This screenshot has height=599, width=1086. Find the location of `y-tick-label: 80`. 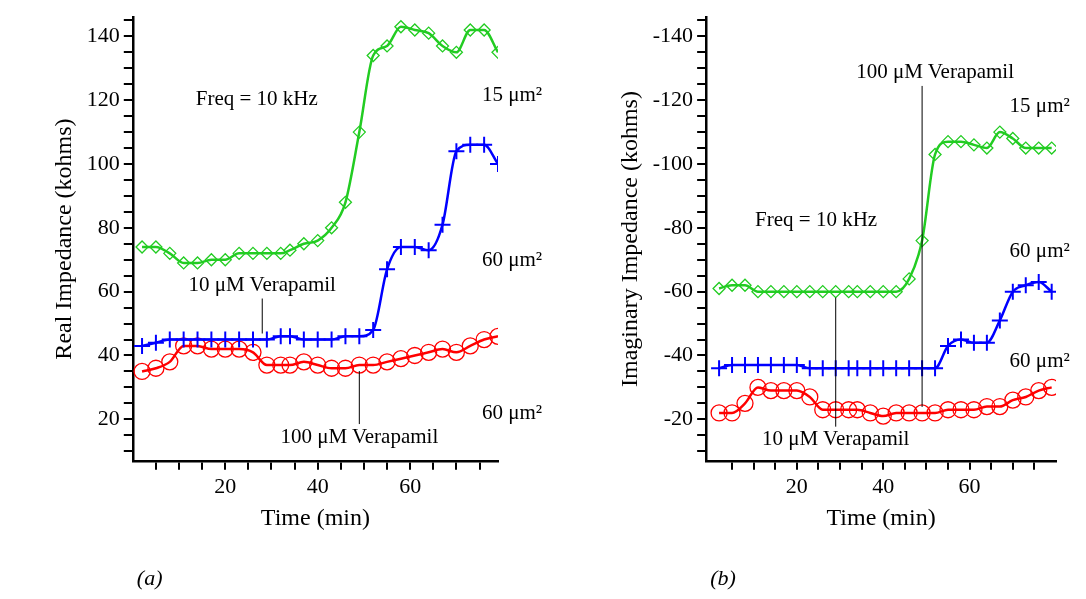

y-tick-label: 80 is located at coordinates (108, 226).